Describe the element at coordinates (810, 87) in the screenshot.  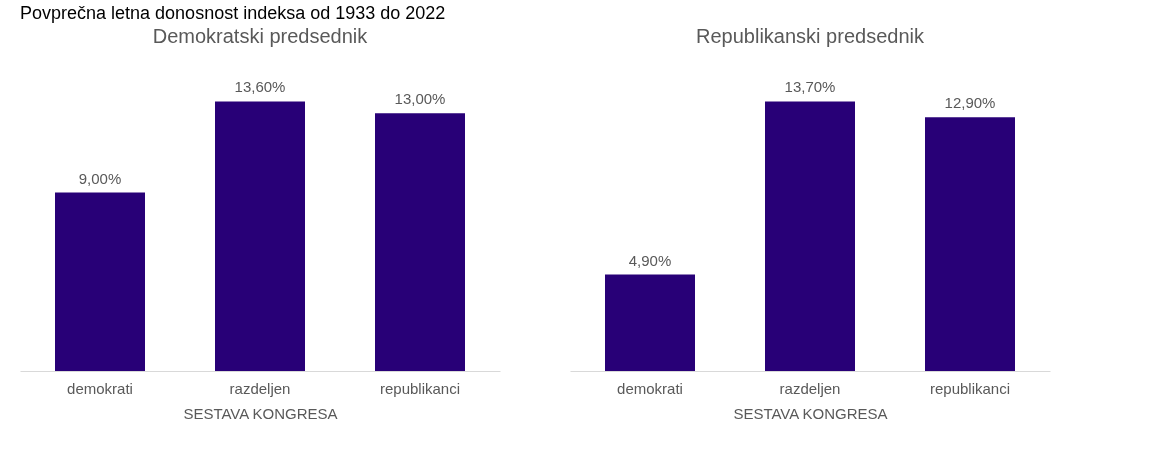
I see `data-label: 13,70%` at that location.